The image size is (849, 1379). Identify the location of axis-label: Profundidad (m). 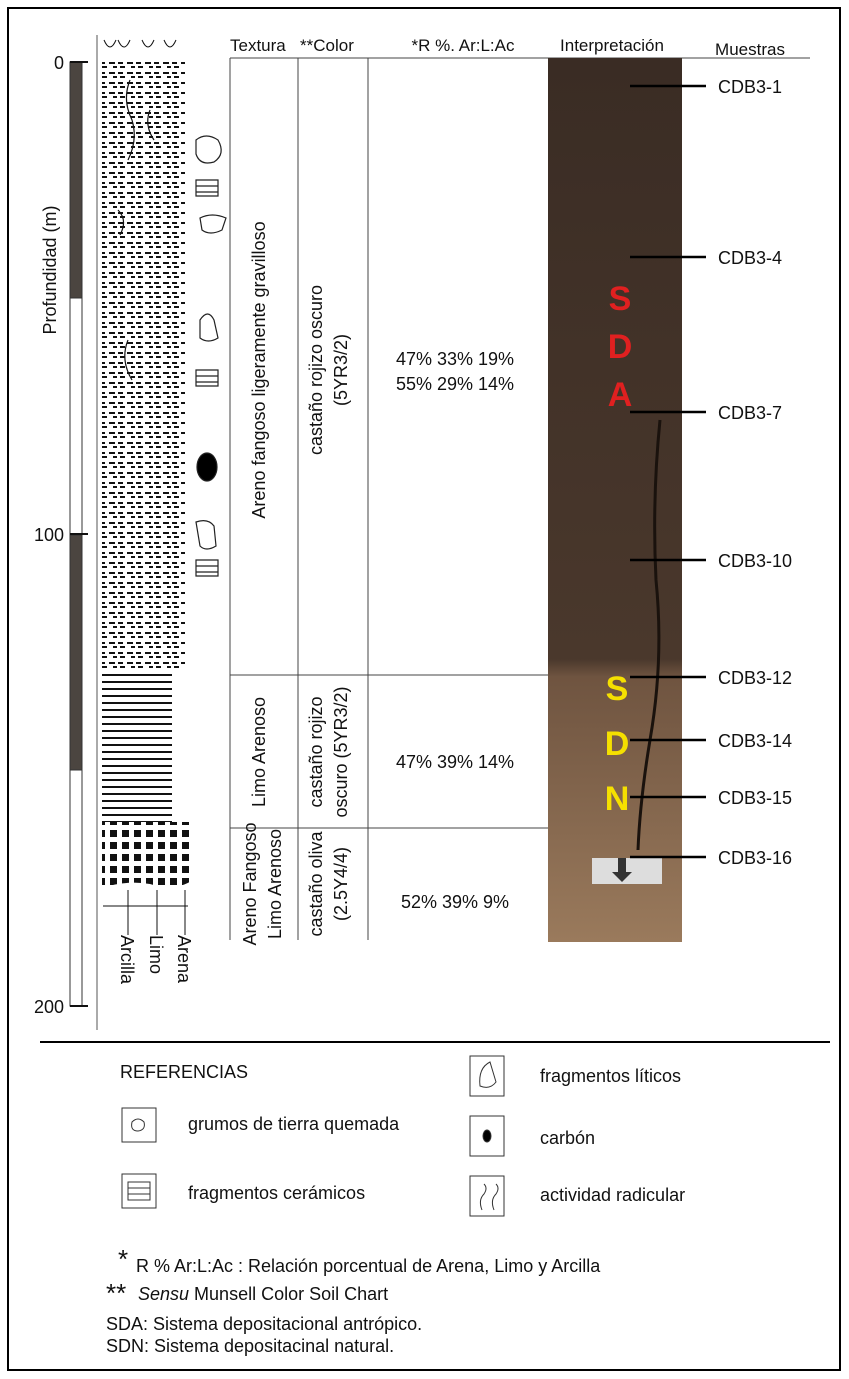
(50, 269).